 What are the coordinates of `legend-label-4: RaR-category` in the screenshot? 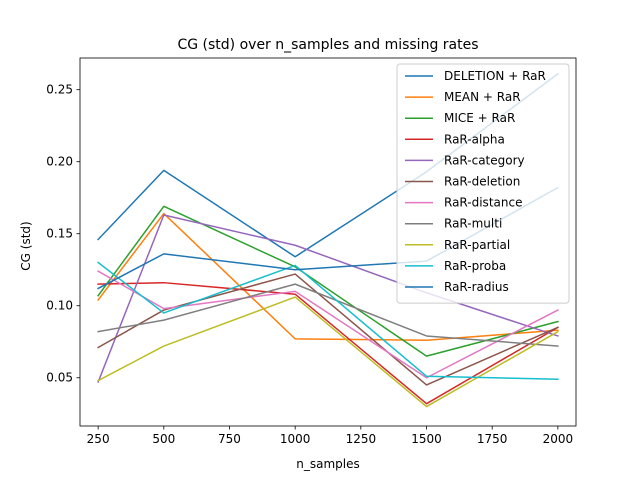 It's located at (484, 160).